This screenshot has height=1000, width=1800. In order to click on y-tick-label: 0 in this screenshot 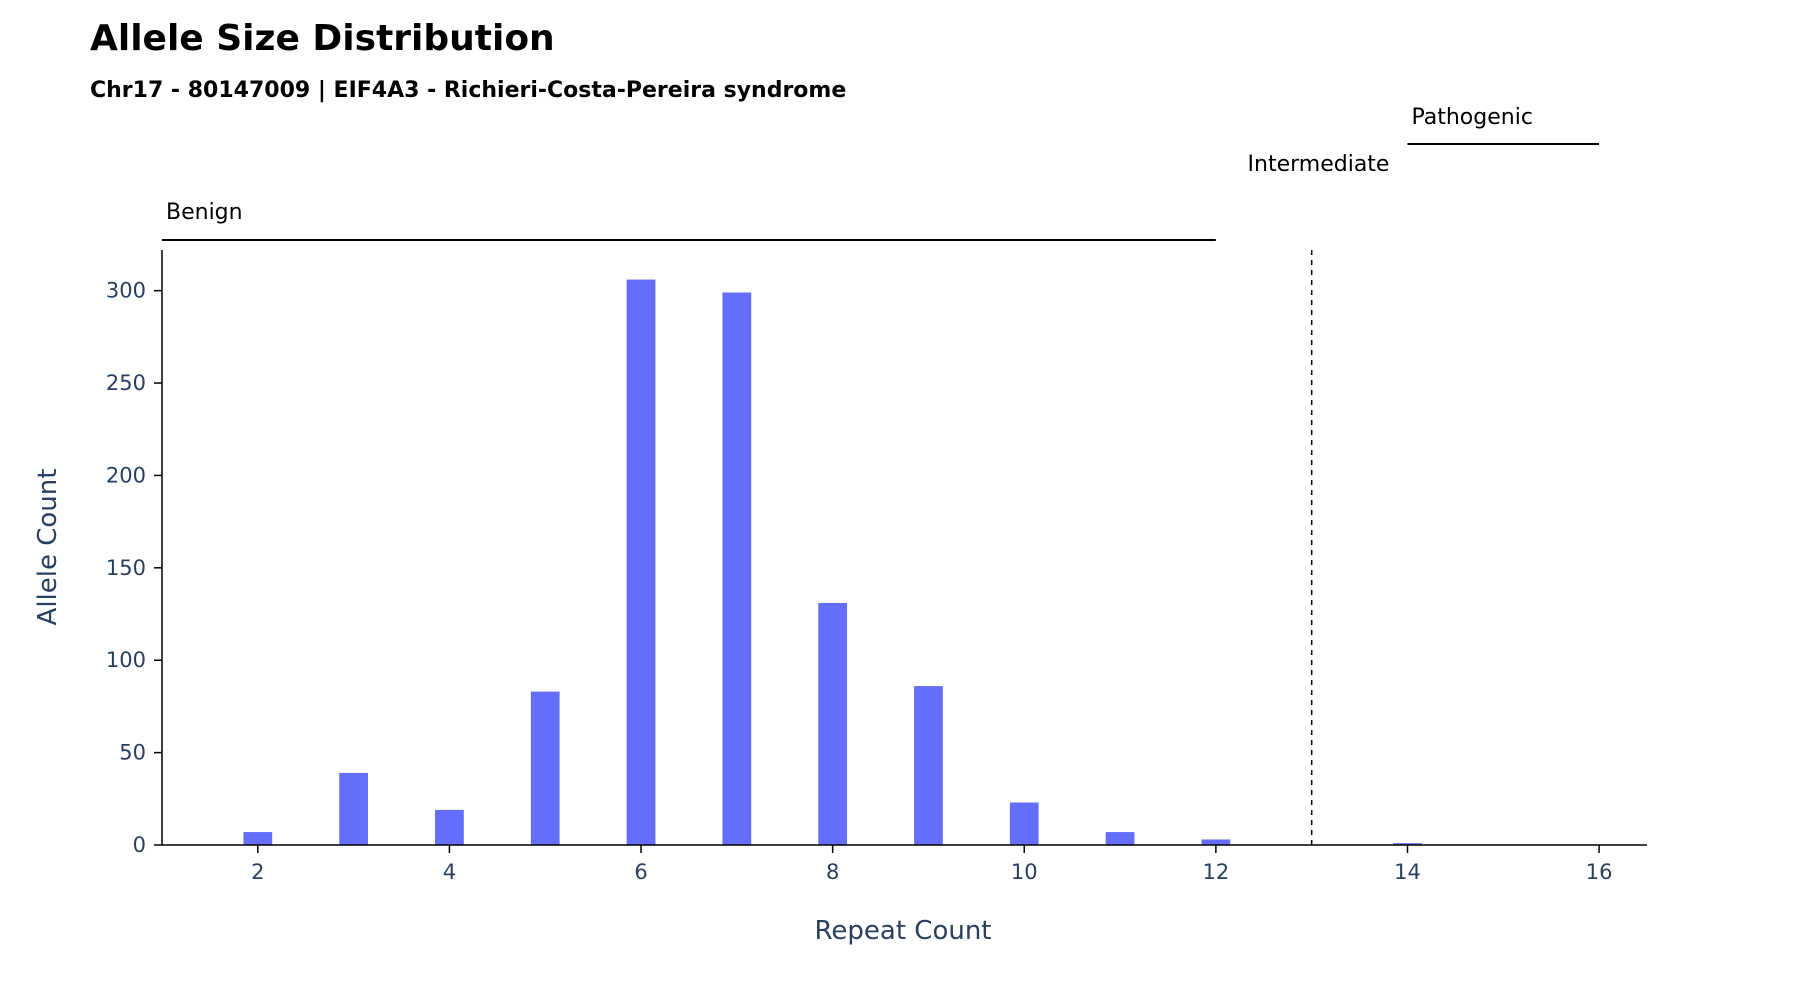, I will do `click(139, 845)`.